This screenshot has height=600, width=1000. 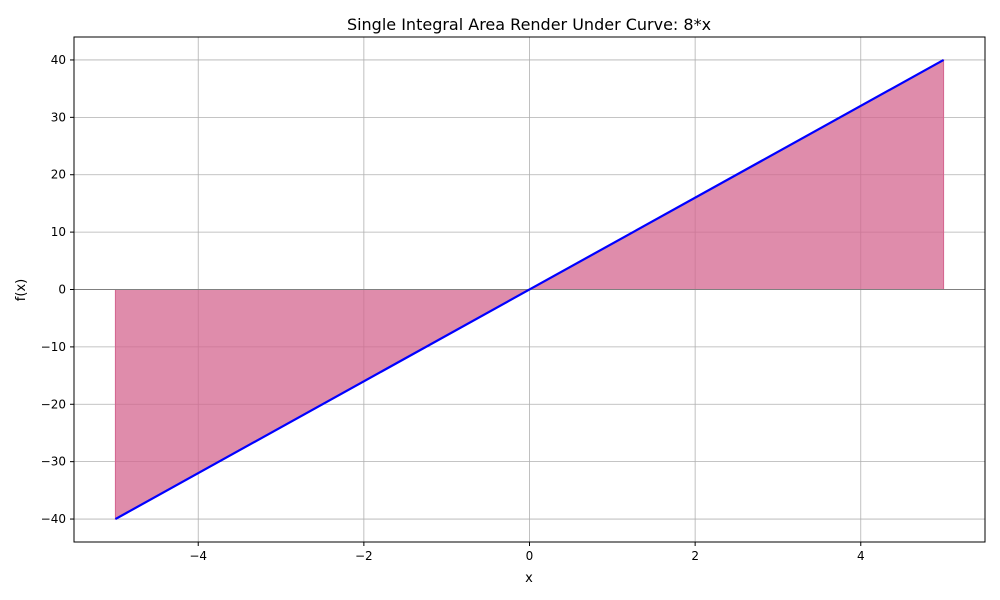 What do you see at coordinates (53, 347) in the screenshot?
I see `y-tick-label: −10` at bounding box center [53, 347].